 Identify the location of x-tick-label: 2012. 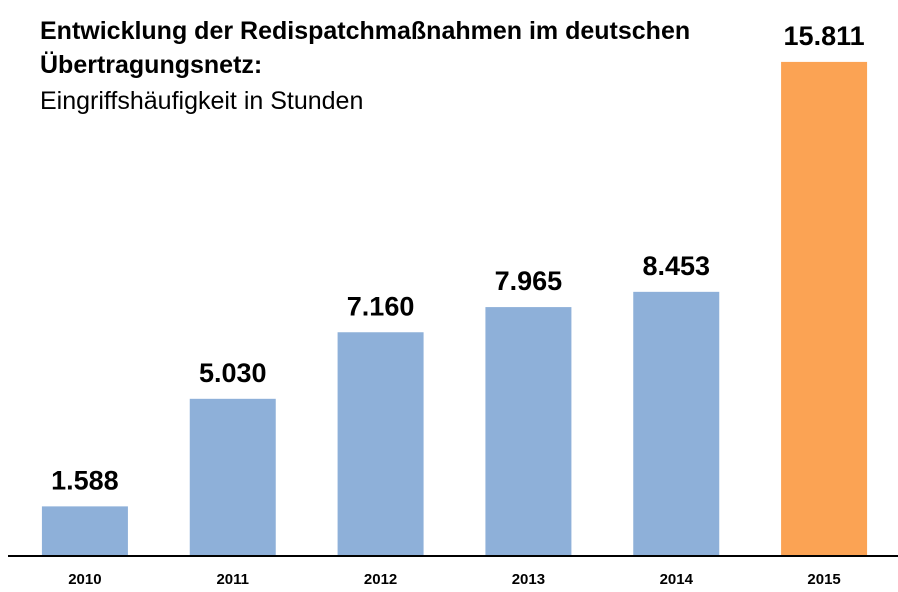
(380, 579).